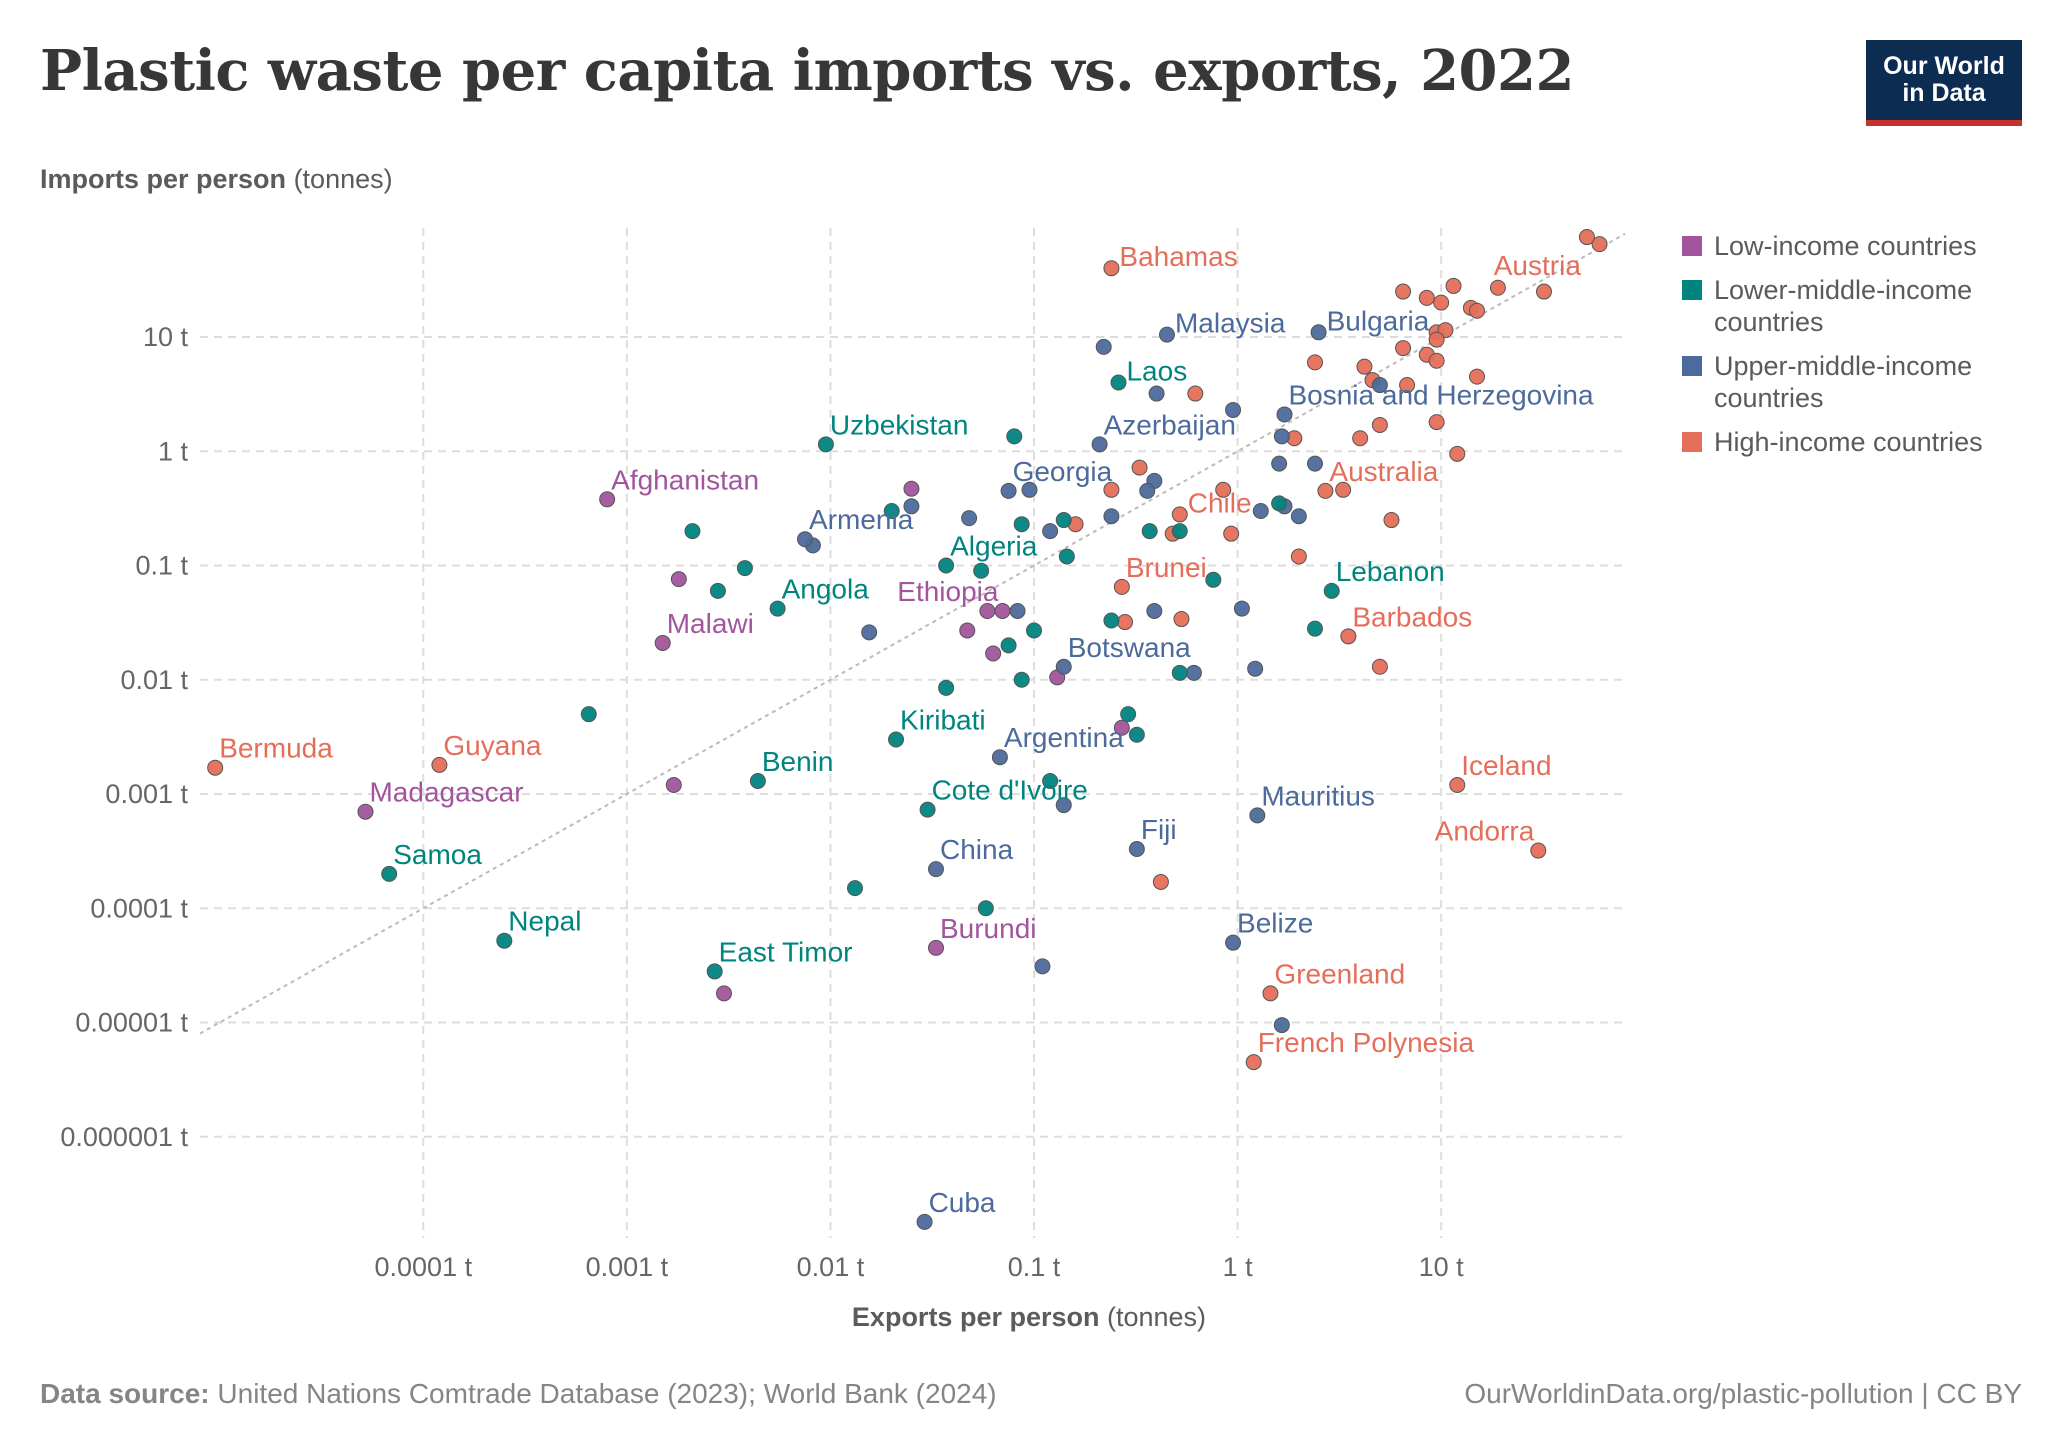 This screenshot has height=1446, width=2048. I want to click on data-point-mauritius, so click(1257, 815).